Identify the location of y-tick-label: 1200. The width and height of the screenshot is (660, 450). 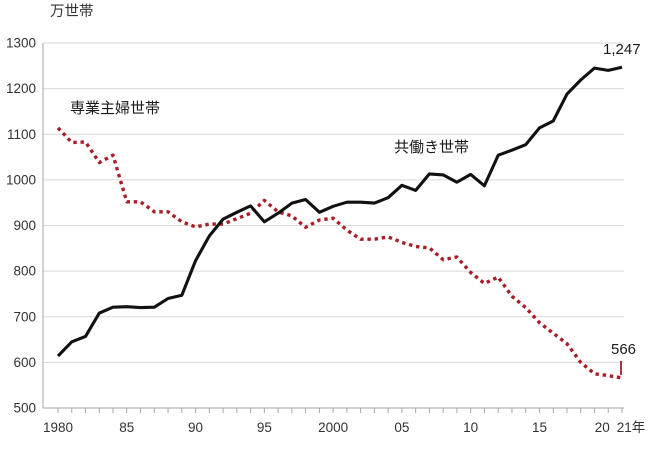
(21, 88).